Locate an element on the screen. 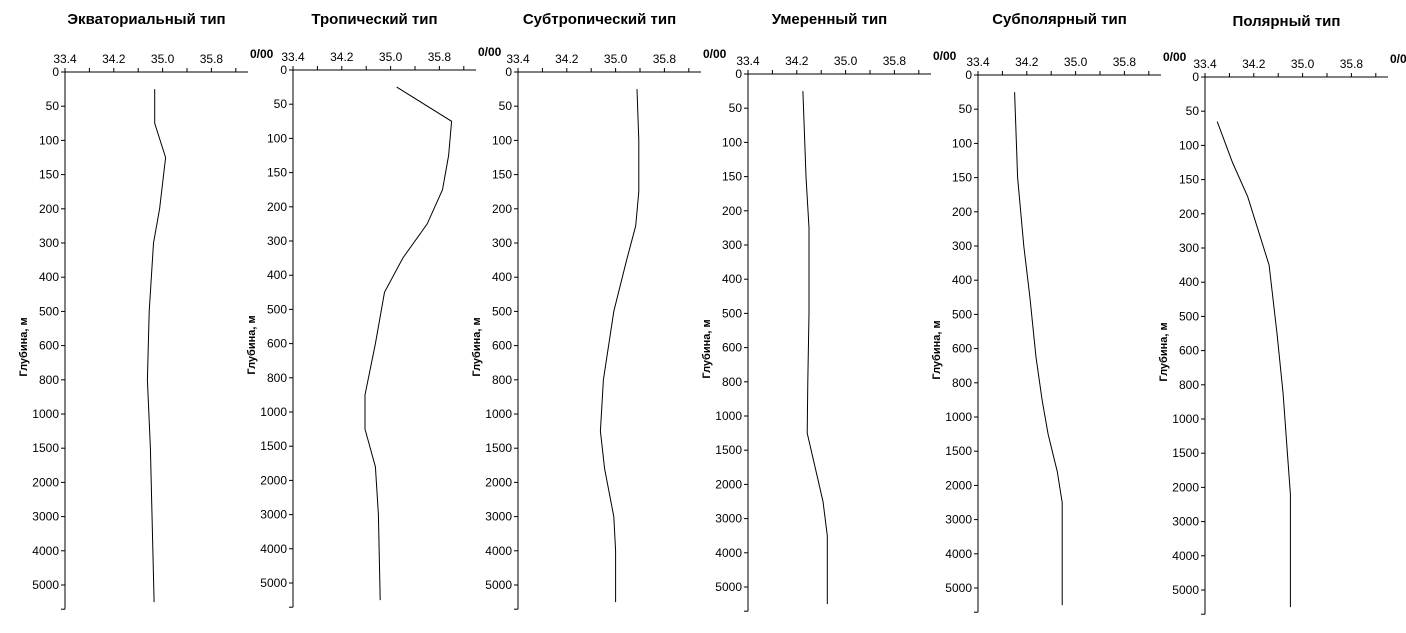 This screenshot has width=1406, height=633. chart-title: Экваториальный тип is located at coordinates (146, 19).